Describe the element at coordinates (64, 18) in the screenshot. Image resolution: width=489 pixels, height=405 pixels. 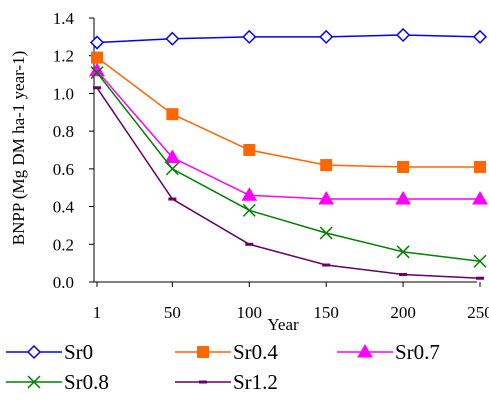
I see `y-tick-label: 1.4` at that location.